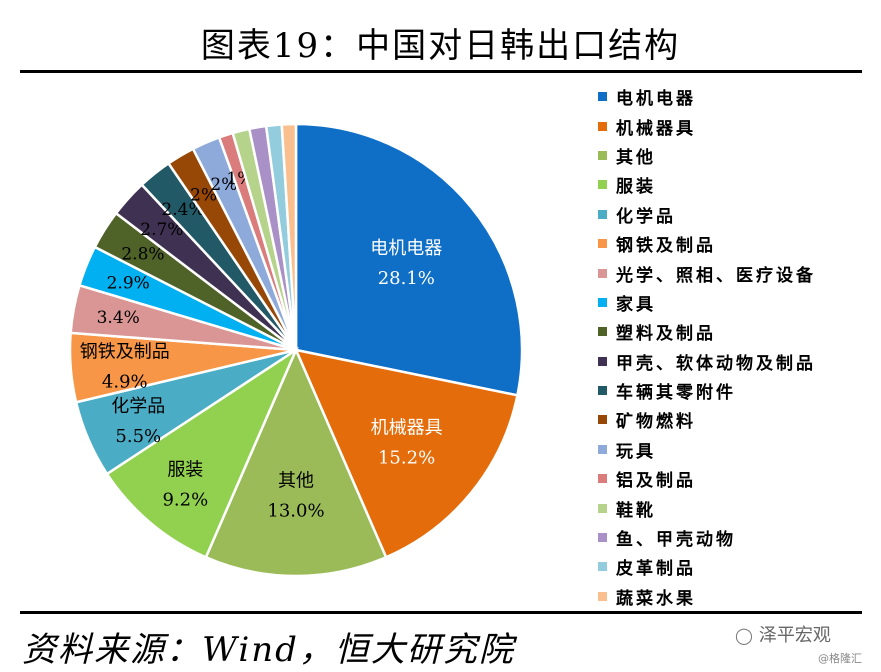 The height and width of the screenshot is (672, 881). Describe the element at coordinates (666, 334) in the screenshot. I see `legend-label: 塑料及制品` at that location.